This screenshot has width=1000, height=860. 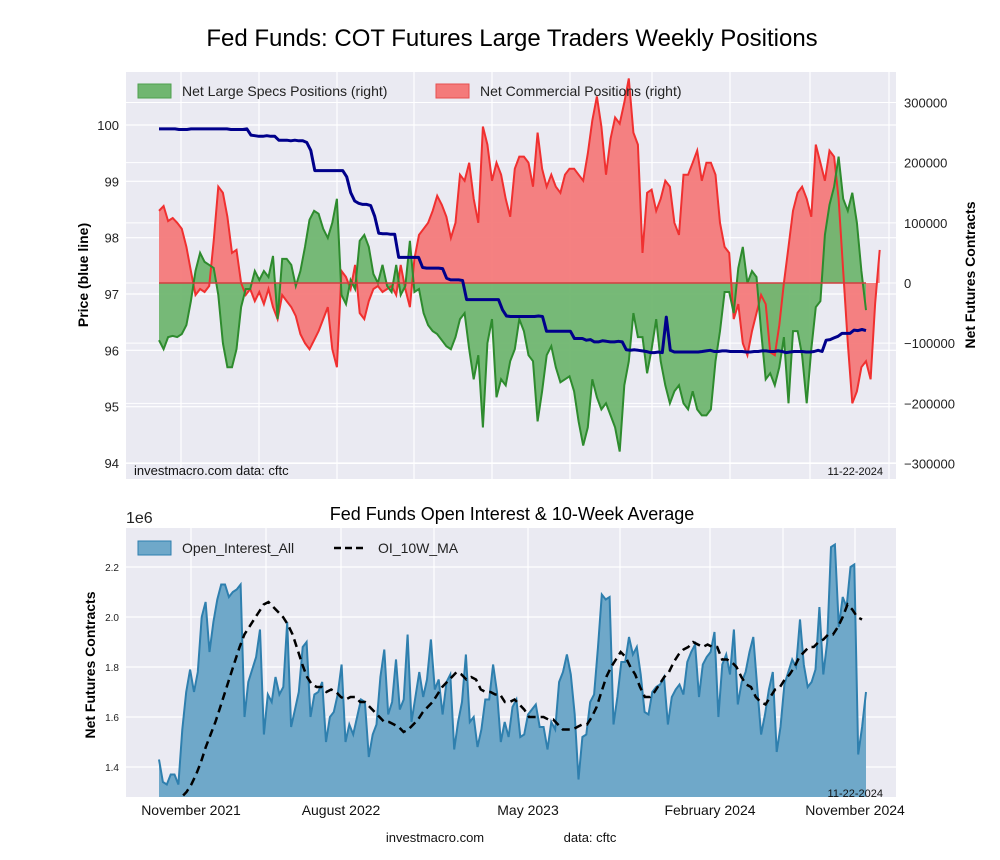 What do you see at coordinates (709, 810) in the screenshot?
I see `bottom-x-tick-label: February 2024` at bounding box center [709, 810].